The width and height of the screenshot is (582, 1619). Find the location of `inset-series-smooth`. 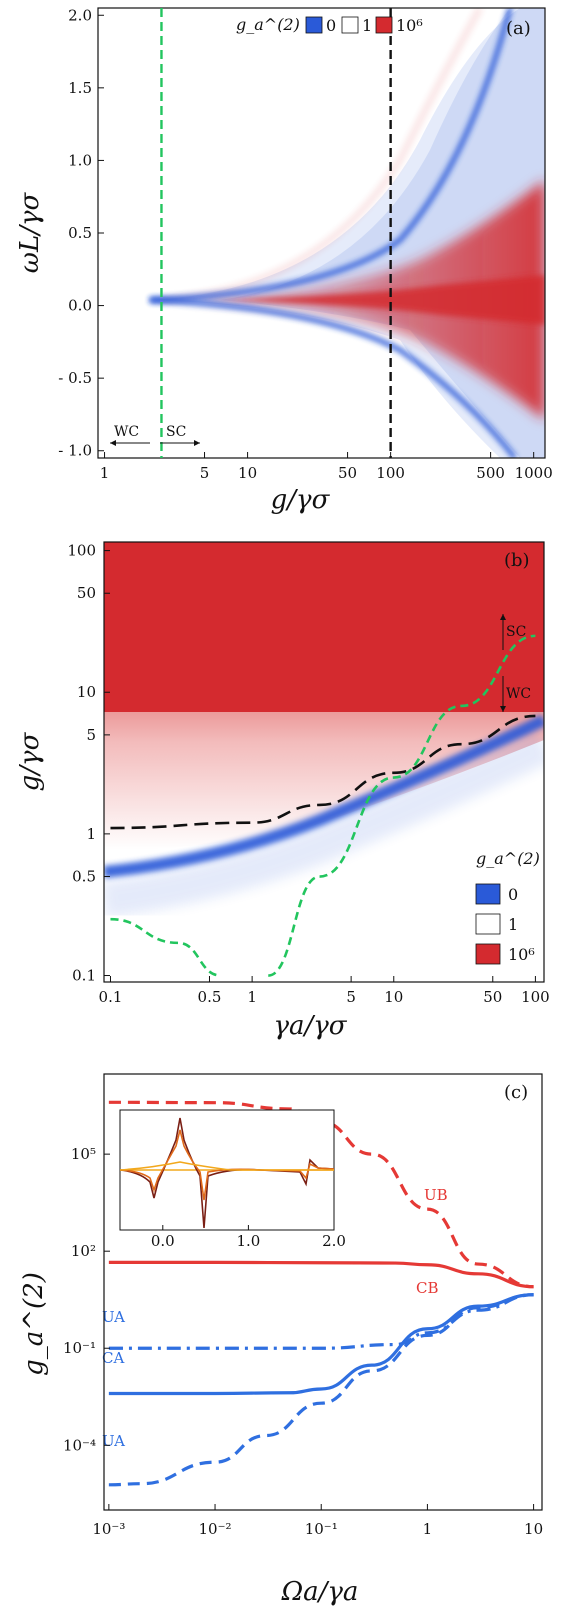

inset-series-smooth is located at coordinates (227, 1166).